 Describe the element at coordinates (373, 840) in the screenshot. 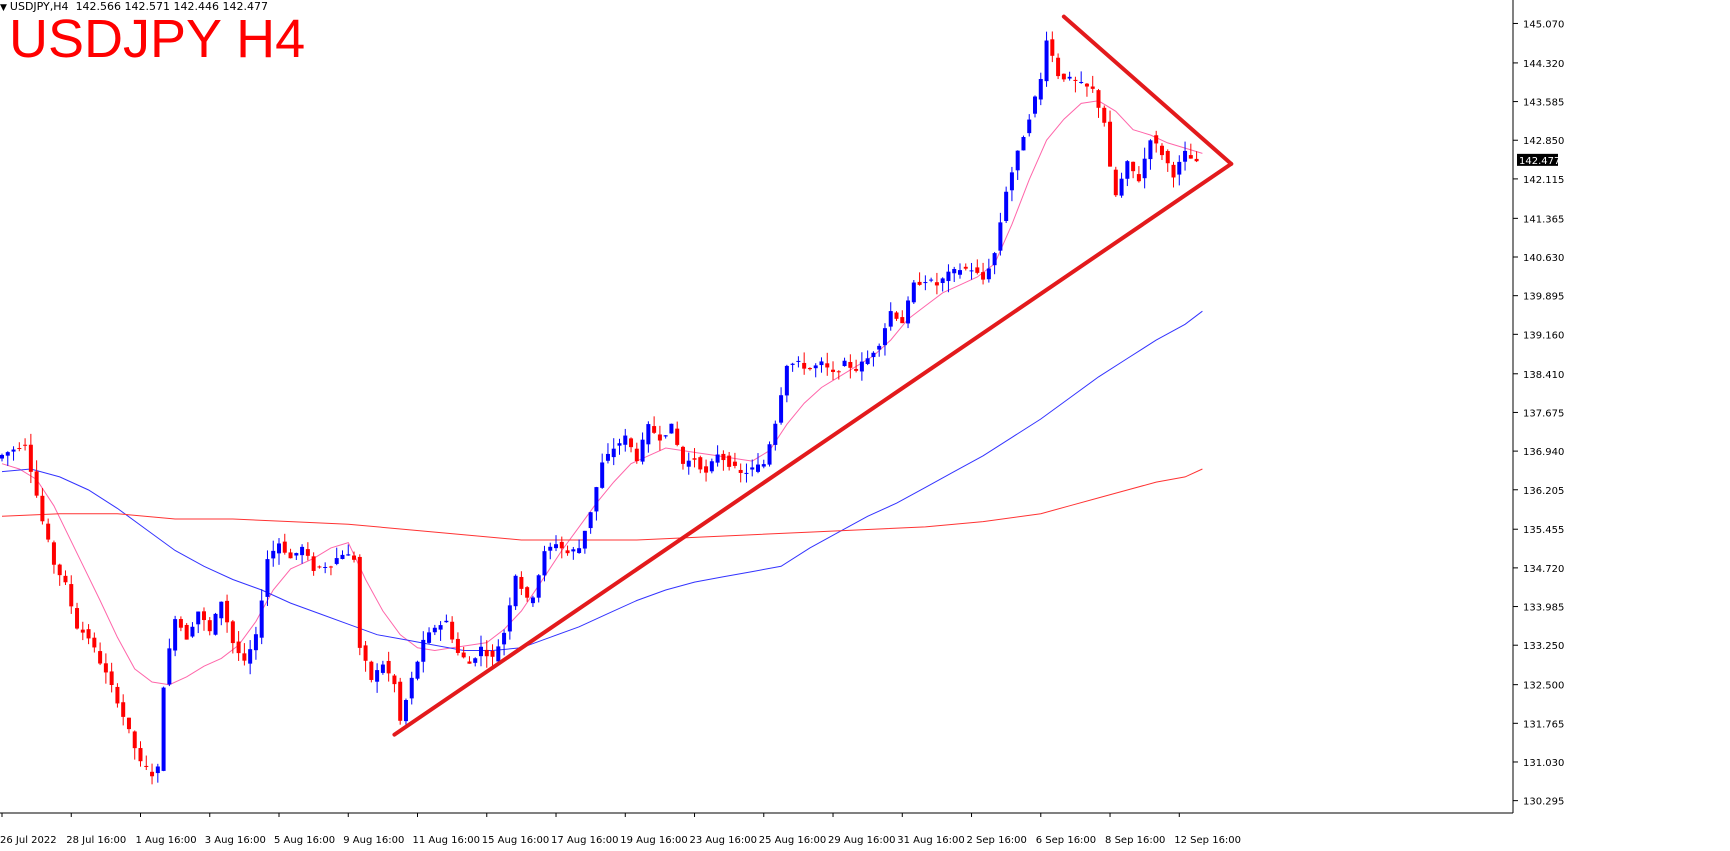

I see `x-tick-label: 9 Aug 16:00` at that location.